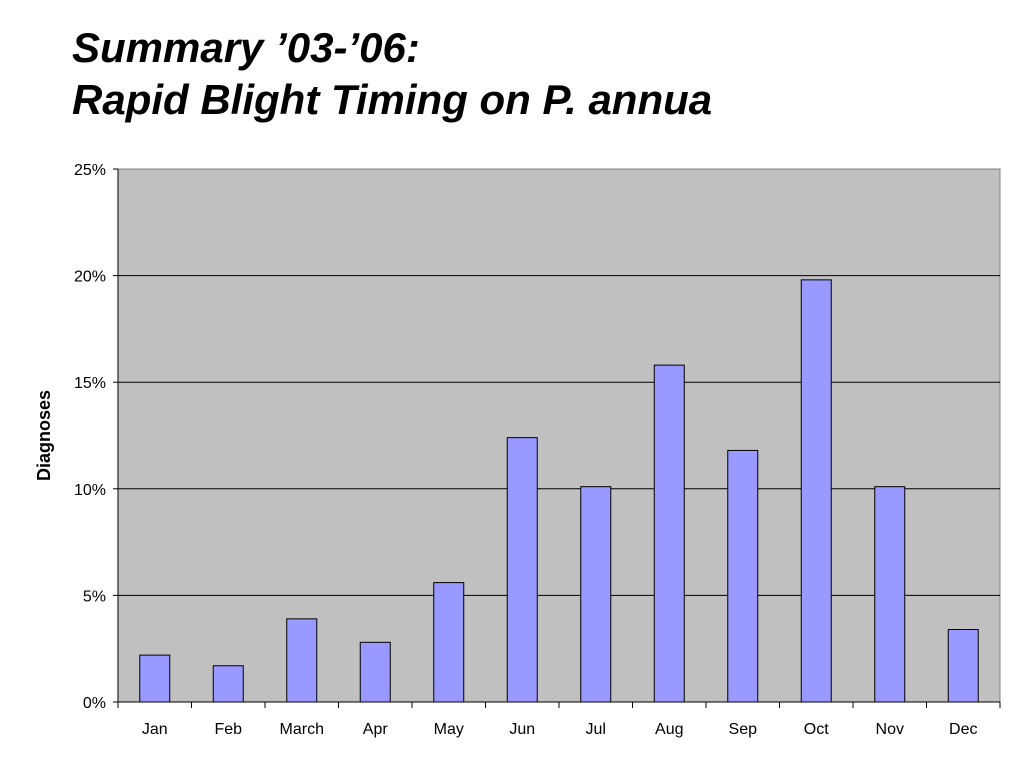 This screenshot has width=1024, height=768. Describe the element at coordinates (392, 99) in the screenshot. I see `slide-title-line-2: Rapid Blight Timing on P. annua` at that location.